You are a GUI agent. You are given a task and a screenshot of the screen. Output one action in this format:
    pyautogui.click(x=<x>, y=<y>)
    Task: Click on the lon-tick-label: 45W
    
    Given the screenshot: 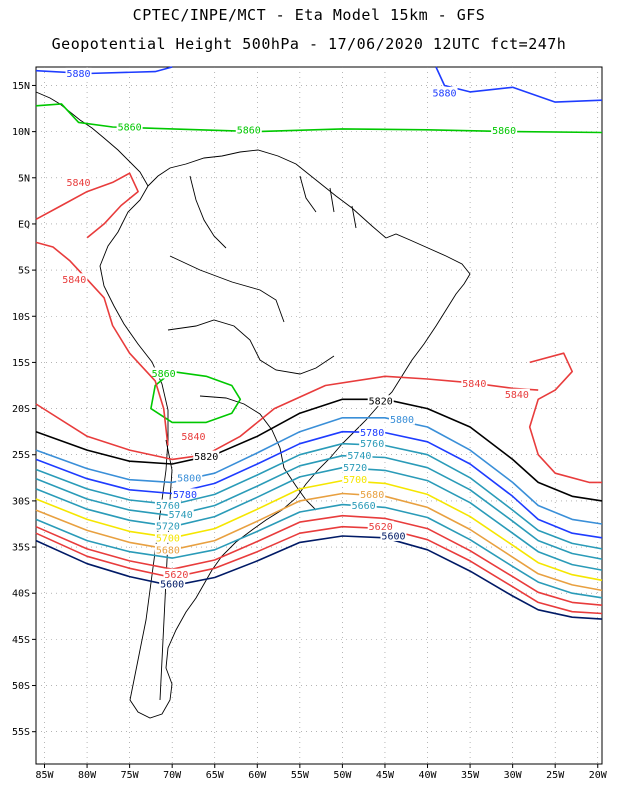 What is the action you would take?
    pyautogui.click(x=385, y=775)
    